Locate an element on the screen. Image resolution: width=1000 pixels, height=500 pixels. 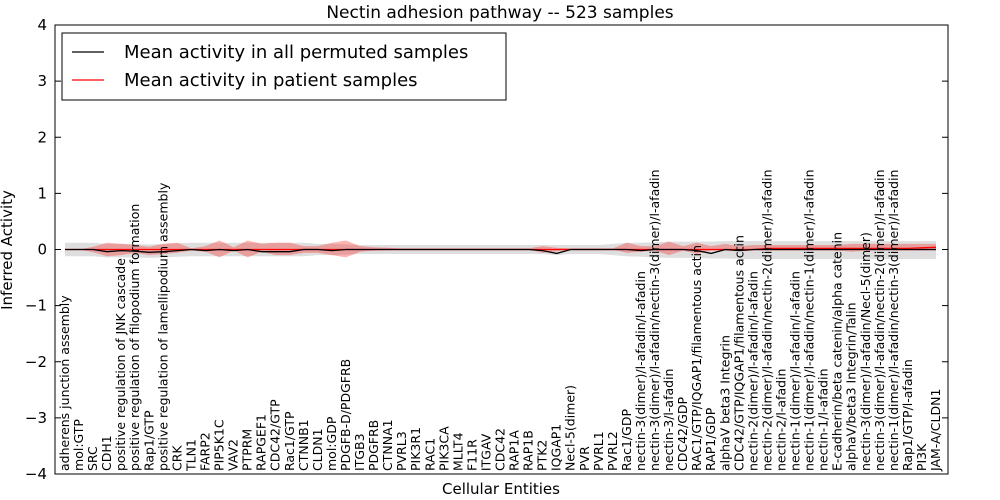
x-tick-label: nectin-3/l-afadin is located at coordinates (668, 420).